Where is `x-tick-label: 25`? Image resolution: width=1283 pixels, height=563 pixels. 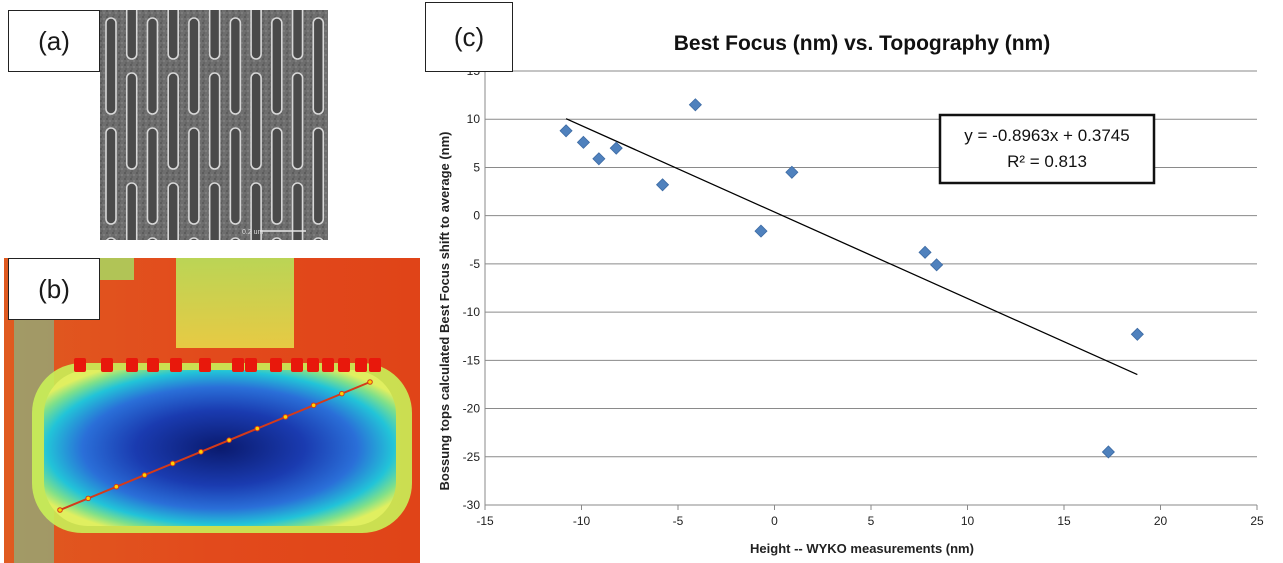 x-tick-label: 25 is located at coordinates (1257, 521).